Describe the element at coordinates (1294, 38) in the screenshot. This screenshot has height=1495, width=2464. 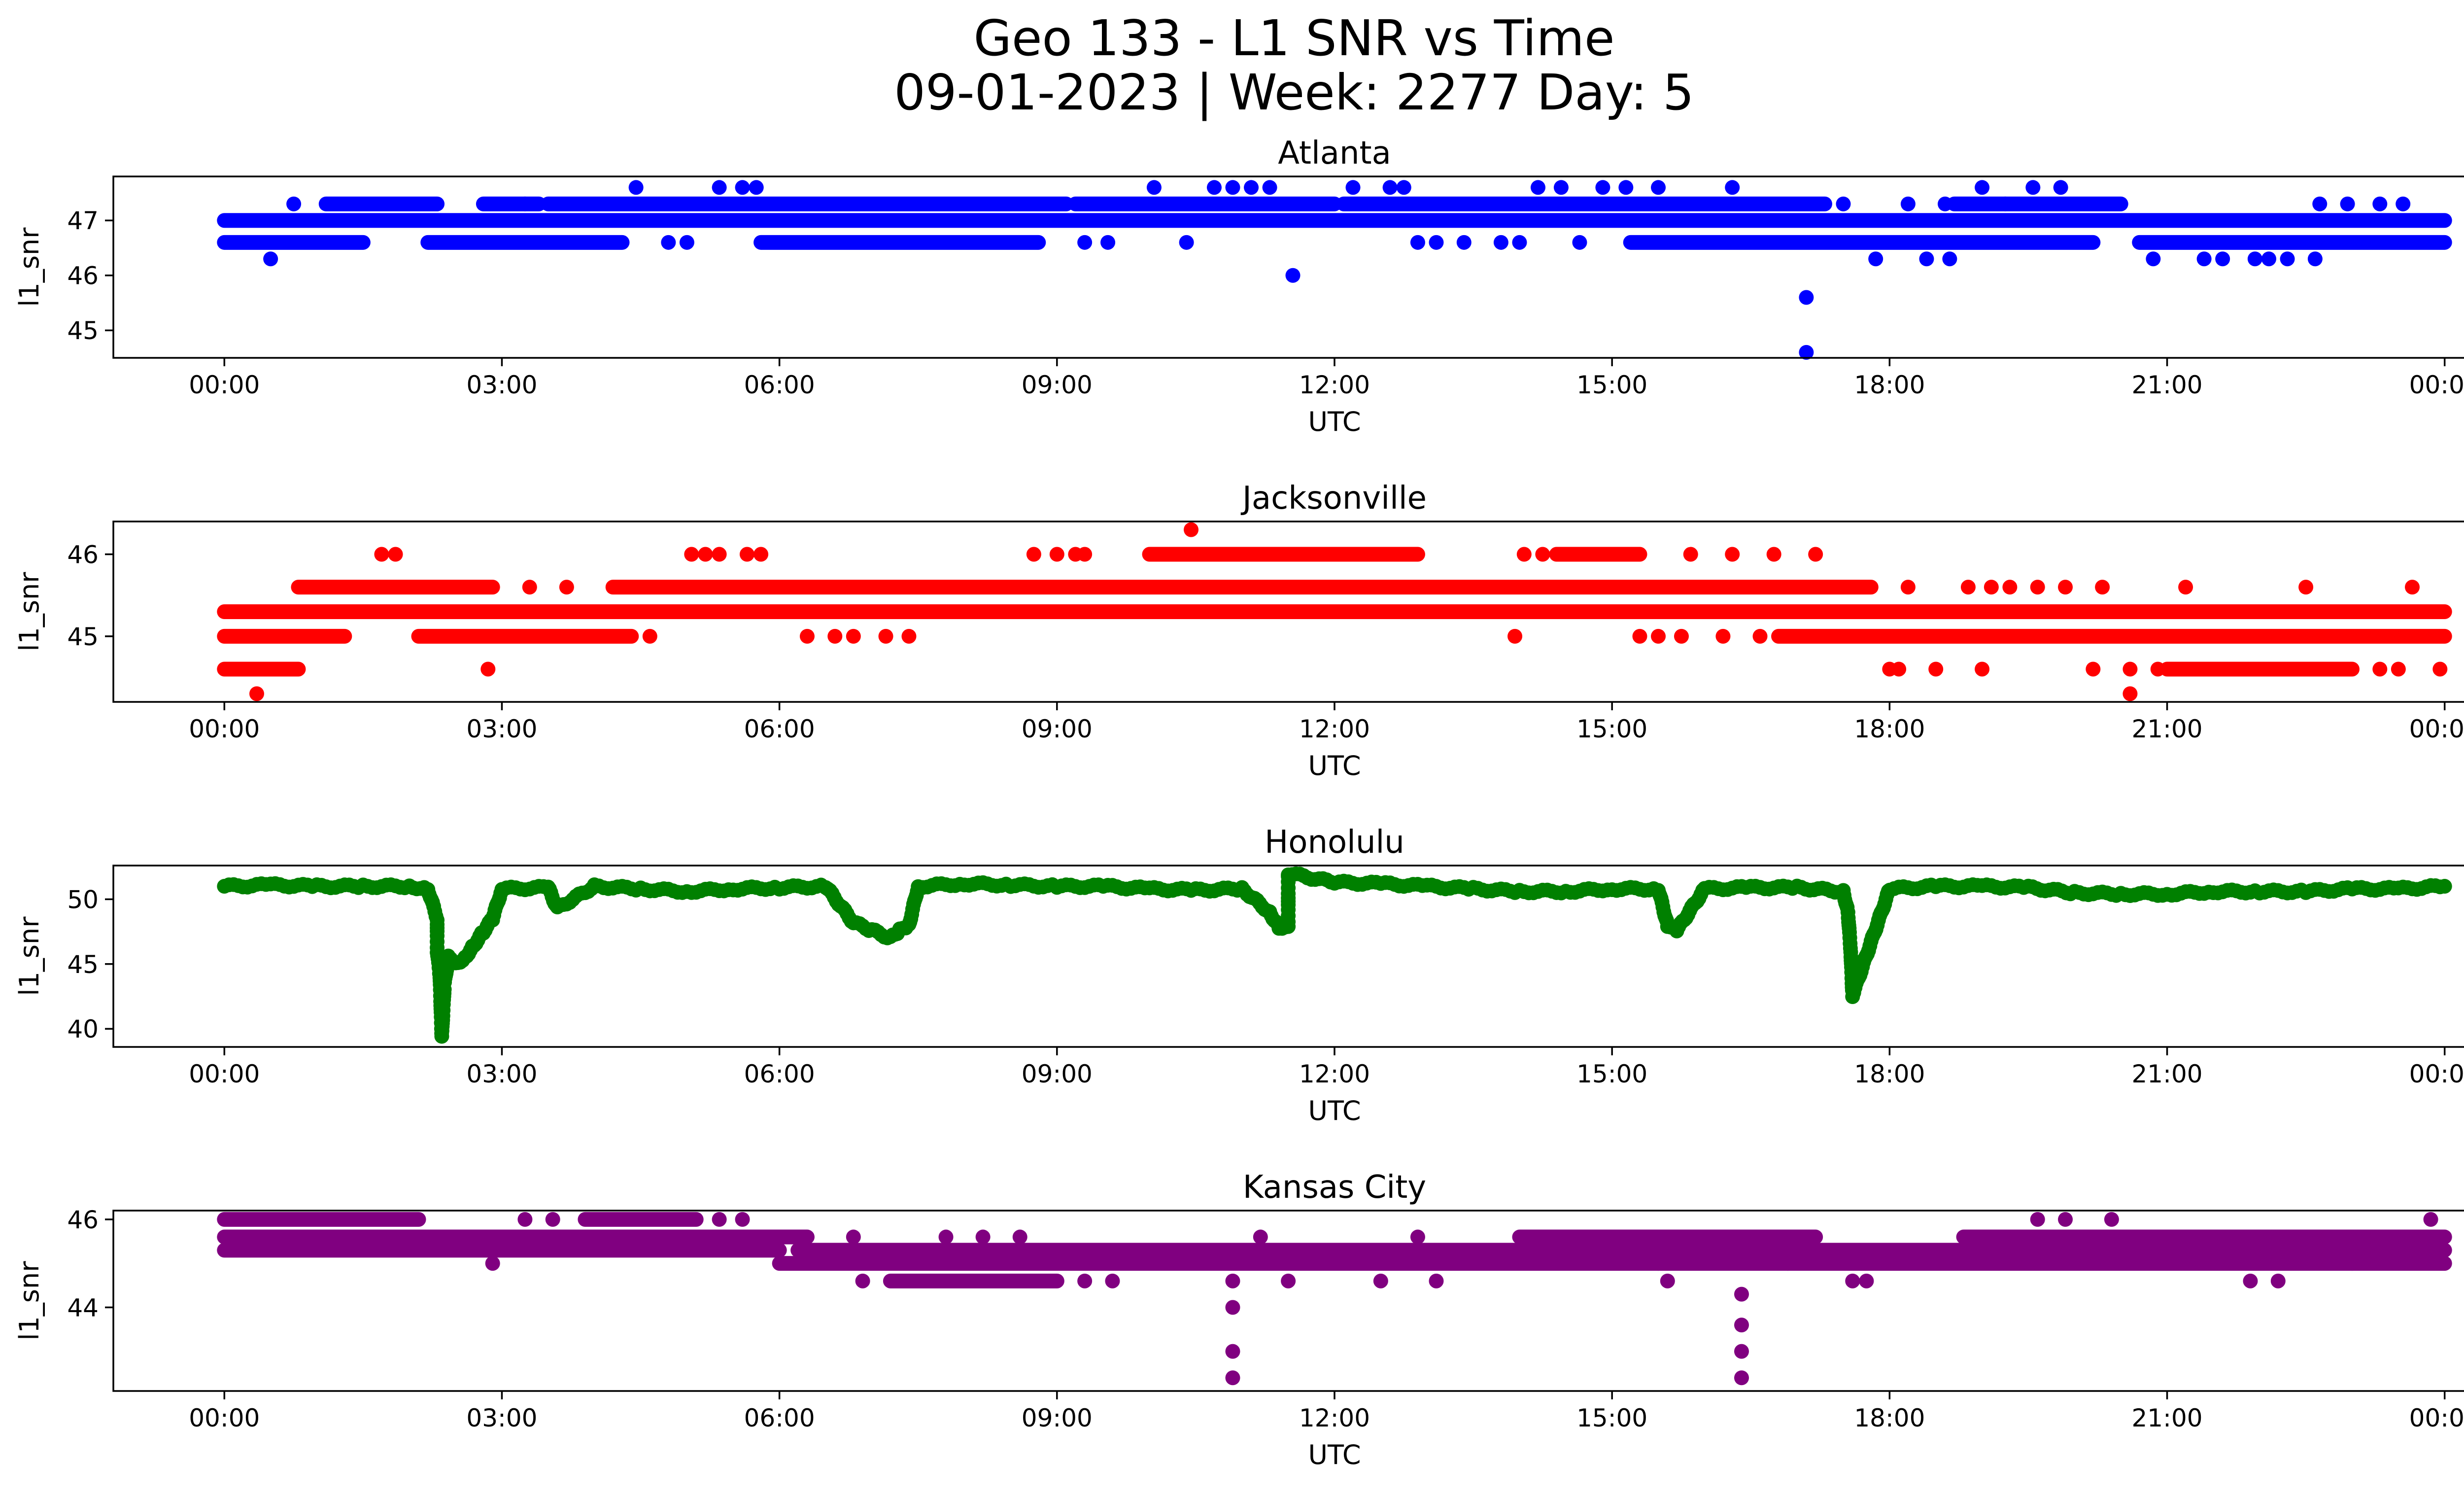
I see `figure-title-line1: Geo 133 - L1 SNR vs Time` at that location.